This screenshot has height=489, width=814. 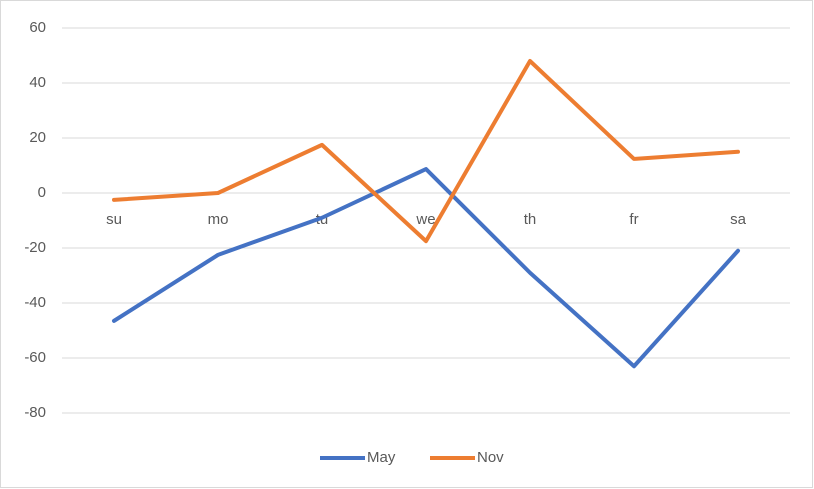 What do you see at coordinates (35, 302) in the screenshot?
I see `y-tick-label: -40` at bounding box center [35, 302].